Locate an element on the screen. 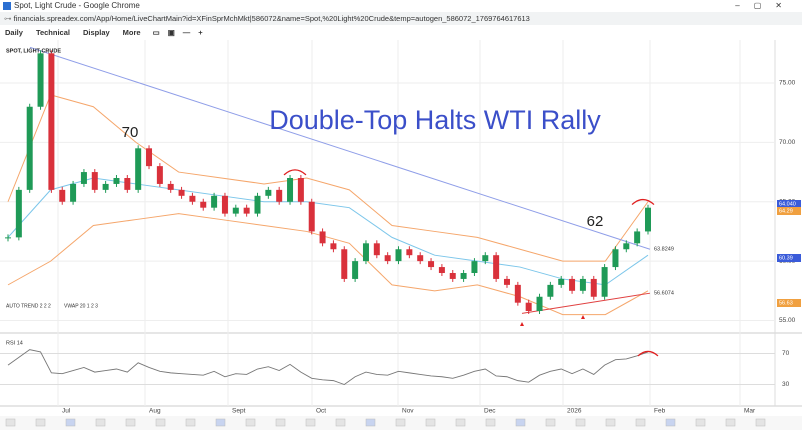 This screenshot has height=430, width=802. price-tag-label: 64.29 is located at coordinates (786, 211).